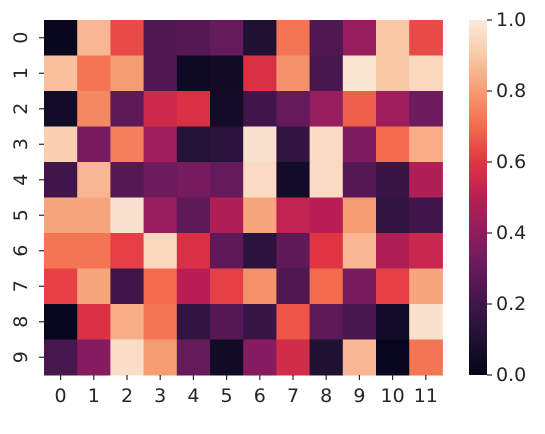  Describe the element at coordinates (21, 215) in the screenshot. I see `y-tick-label: 5` at that location.